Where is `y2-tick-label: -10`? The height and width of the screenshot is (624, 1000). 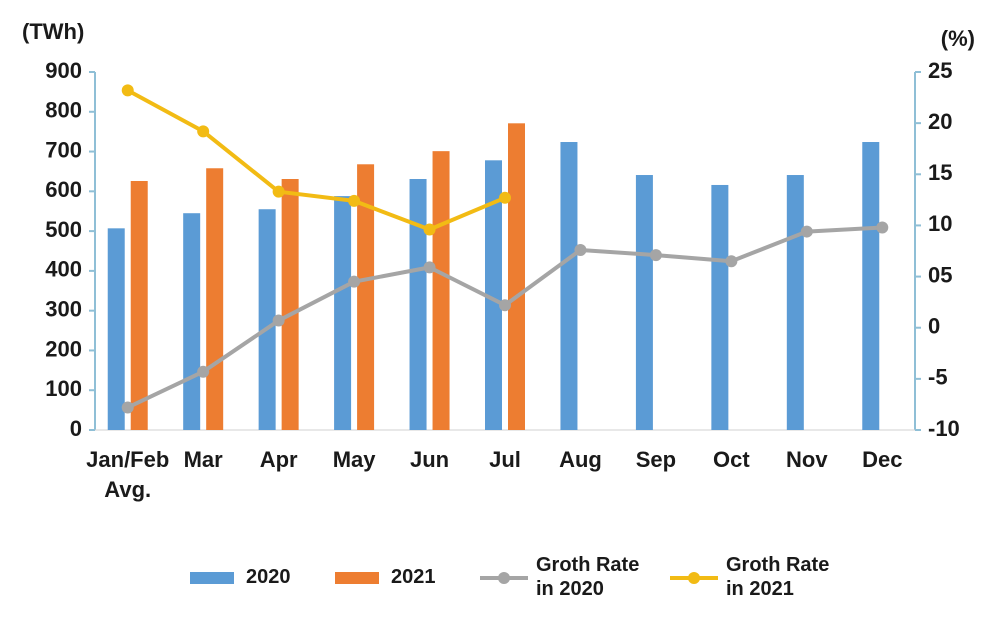
y2-tick-label: -10 is located at coordinates (944, 428).